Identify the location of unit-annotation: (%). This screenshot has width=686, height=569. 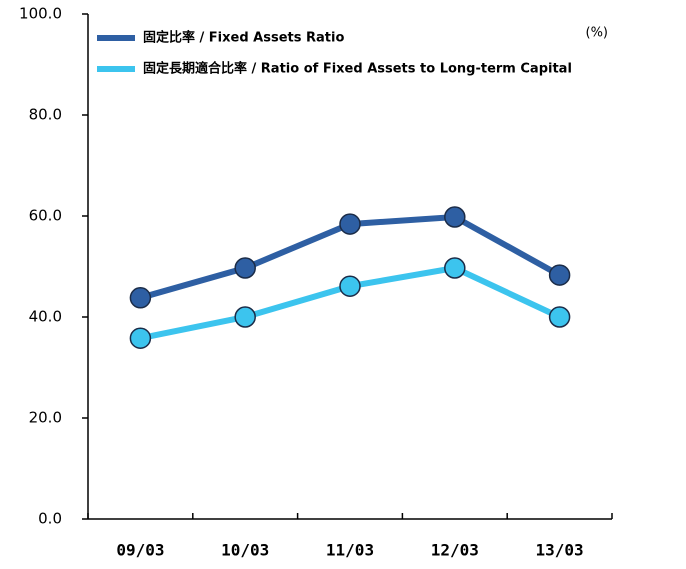
(597, 33).